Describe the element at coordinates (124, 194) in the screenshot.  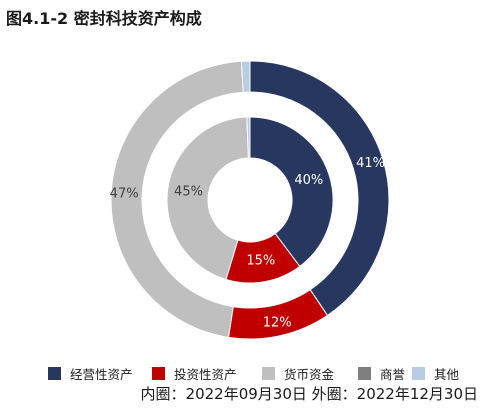
I see `slice-label-outer-2: 47%` at that location.